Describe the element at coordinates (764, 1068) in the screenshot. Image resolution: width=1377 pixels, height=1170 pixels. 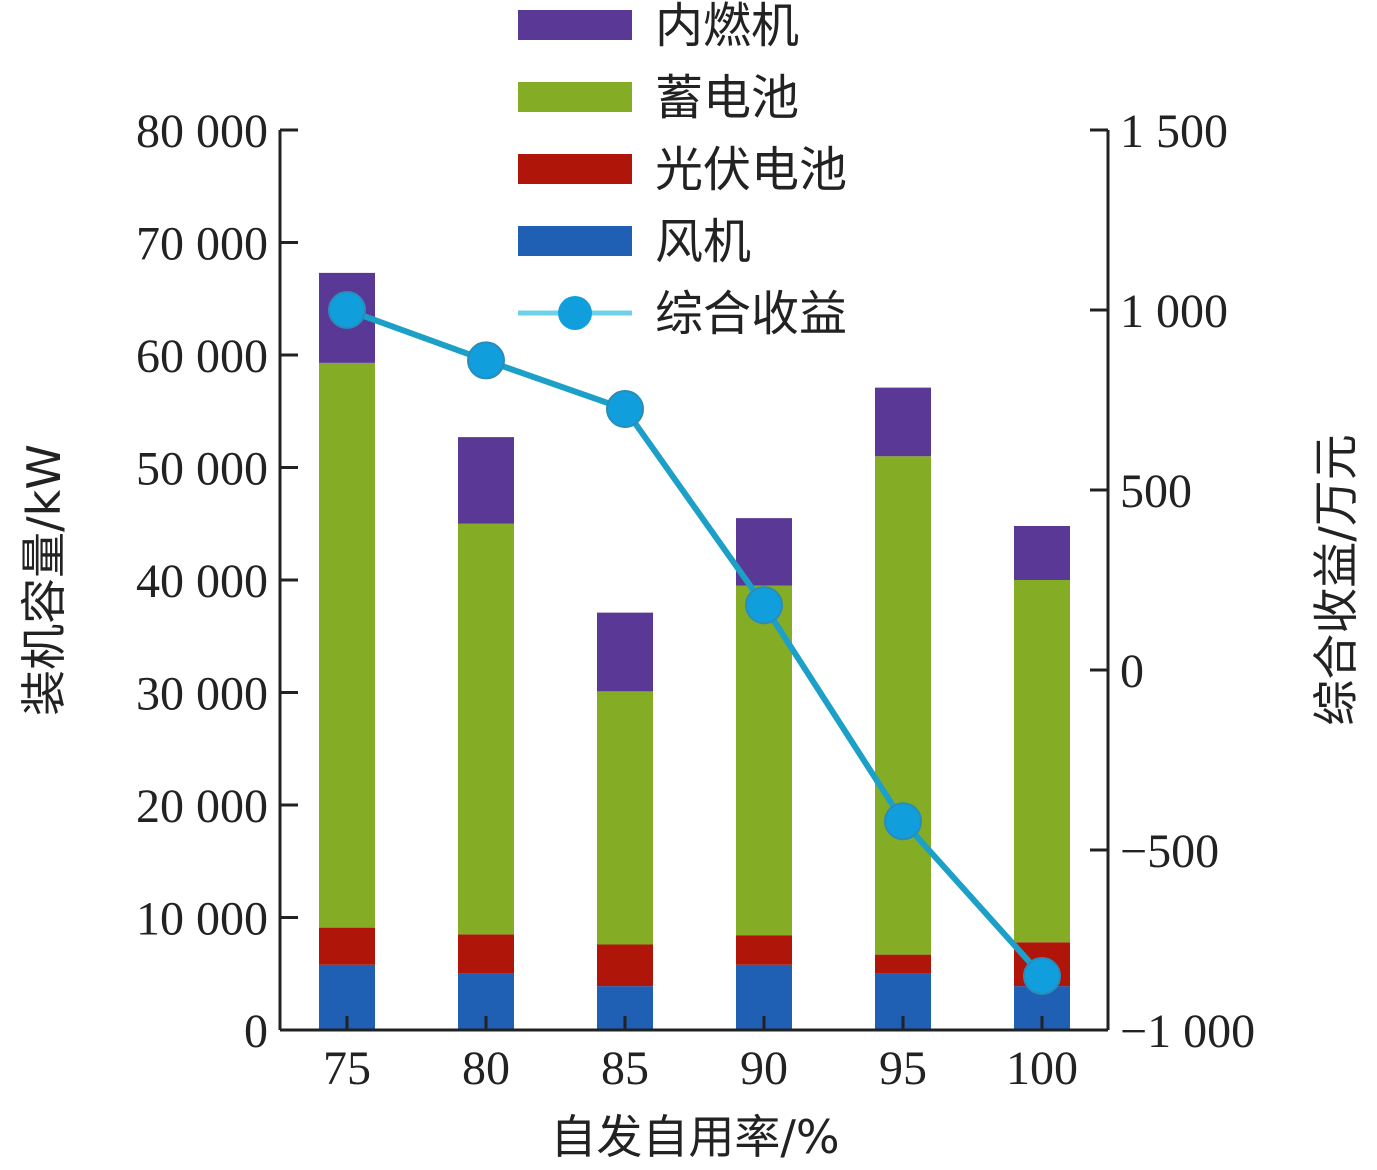
I see `x-tick-label: 90` at that location.